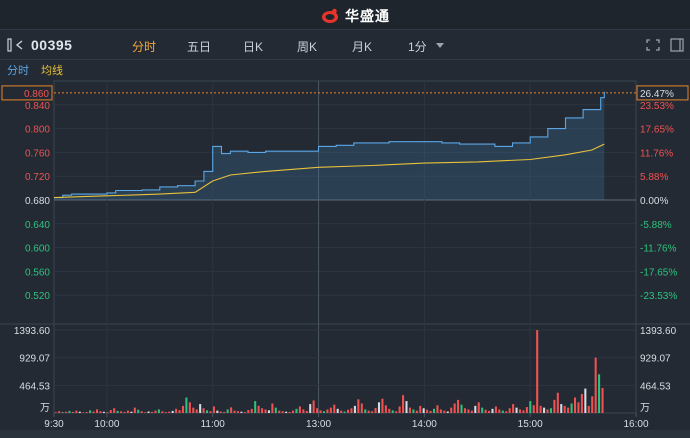  Describe the element at coordinates (645, 408) in the screenshot. I see `volume-unit-label-right: 万` at that location.